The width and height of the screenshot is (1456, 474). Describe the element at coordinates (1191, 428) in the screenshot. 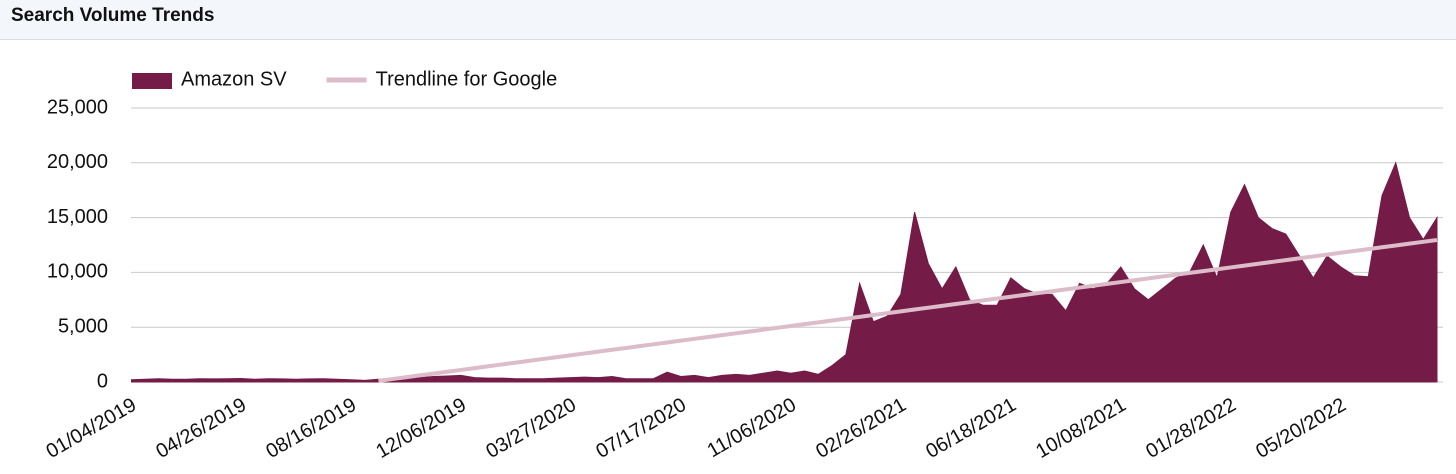

I see `x-tick-label: 01/28/2022` at that location.